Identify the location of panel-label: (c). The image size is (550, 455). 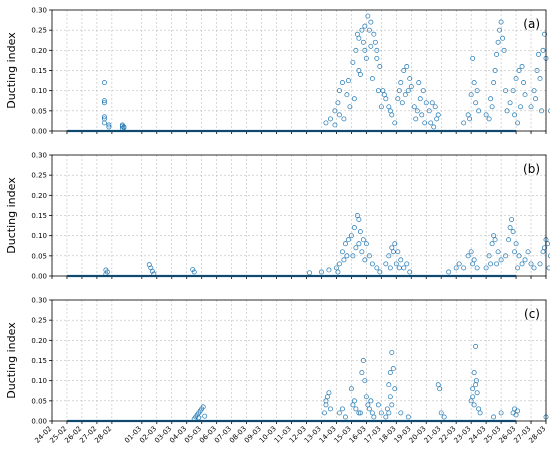
(532, 314).